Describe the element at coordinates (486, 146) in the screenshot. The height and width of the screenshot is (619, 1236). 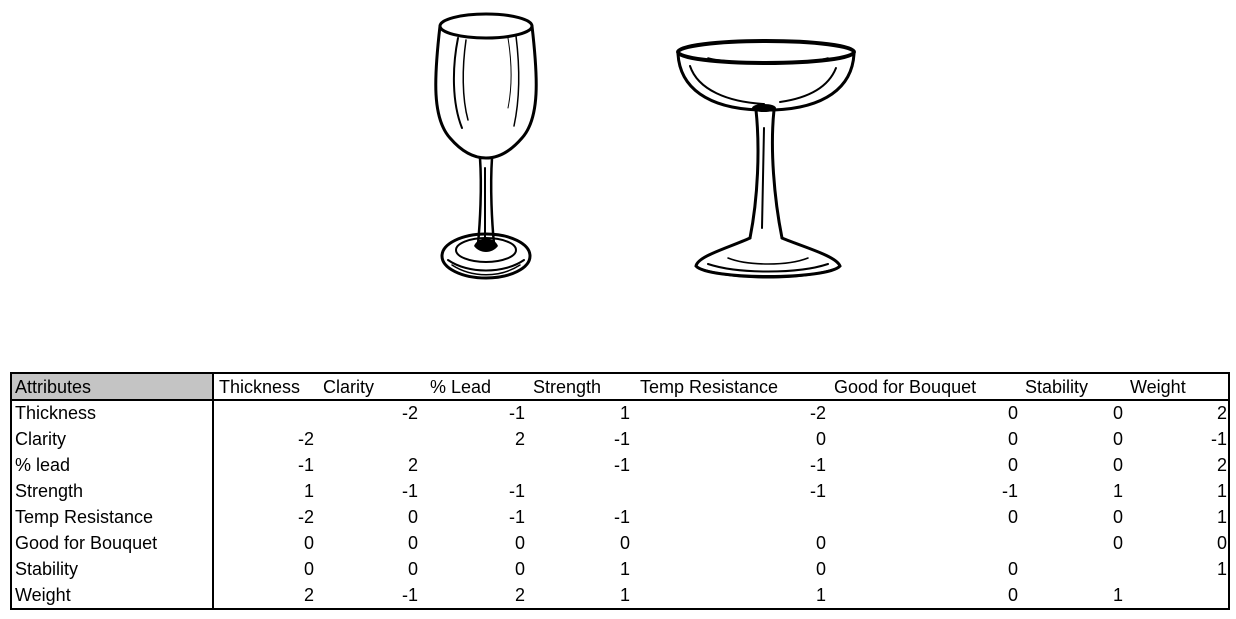
I see `wine-glass-illustration` at that location.